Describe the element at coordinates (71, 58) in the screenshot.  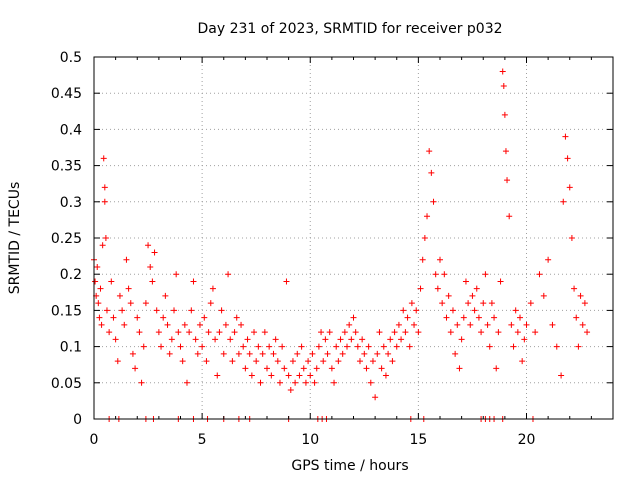
I see `y-tick-label: 0.5` at that location.